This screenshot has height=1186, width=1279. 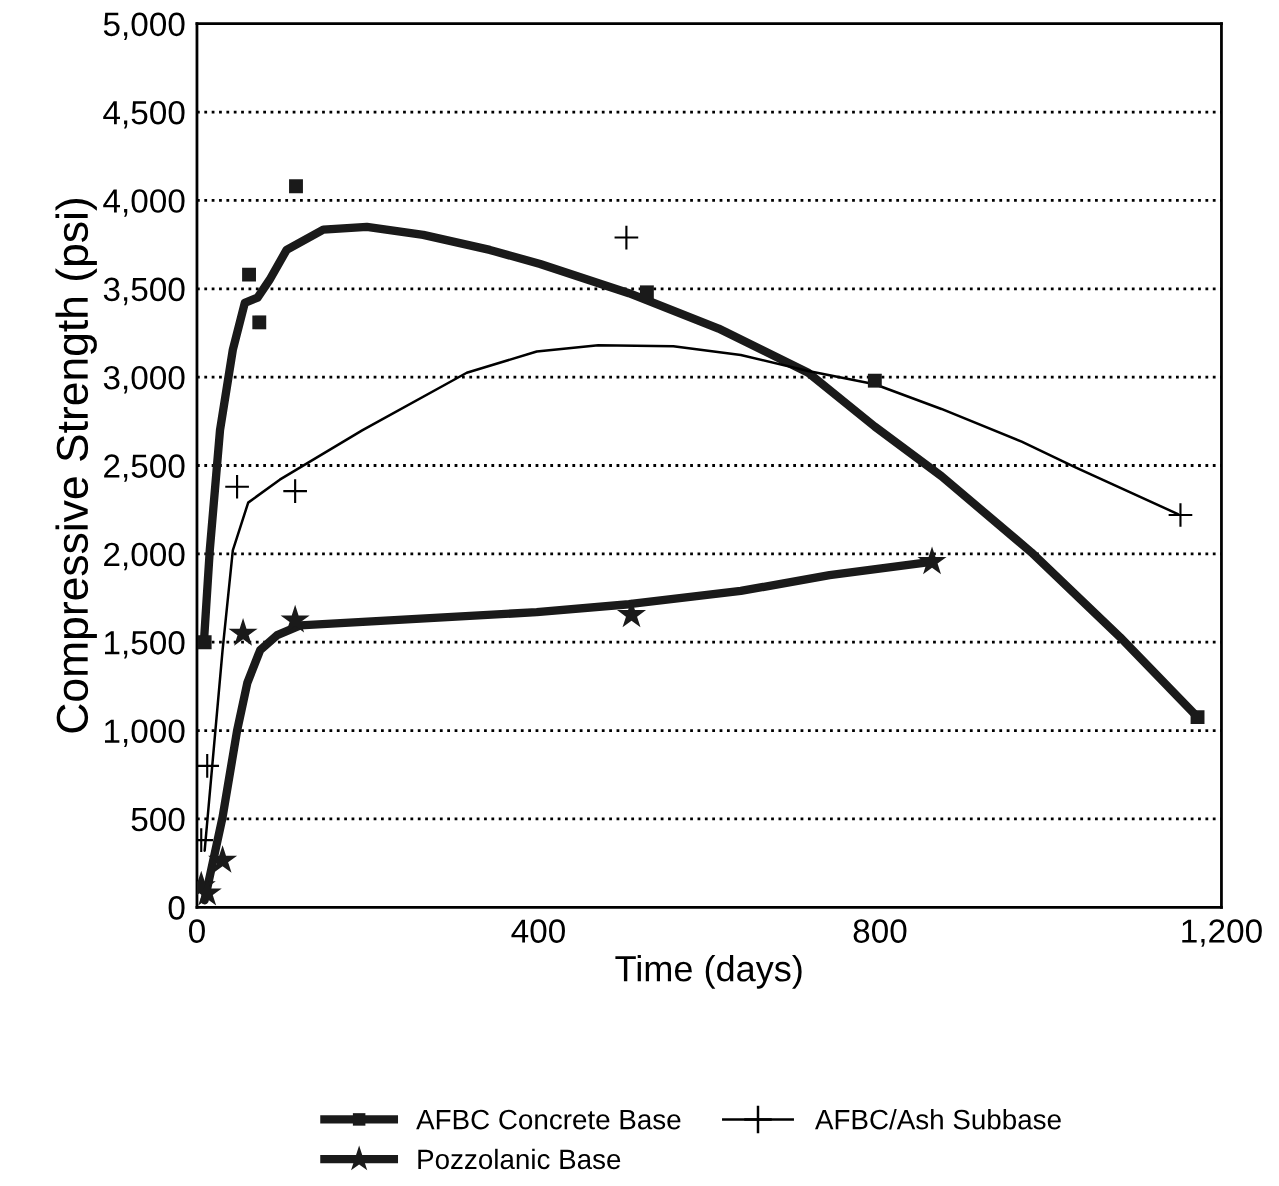 I want to click on y-tick-label: 0, so click(x=176, y=908).